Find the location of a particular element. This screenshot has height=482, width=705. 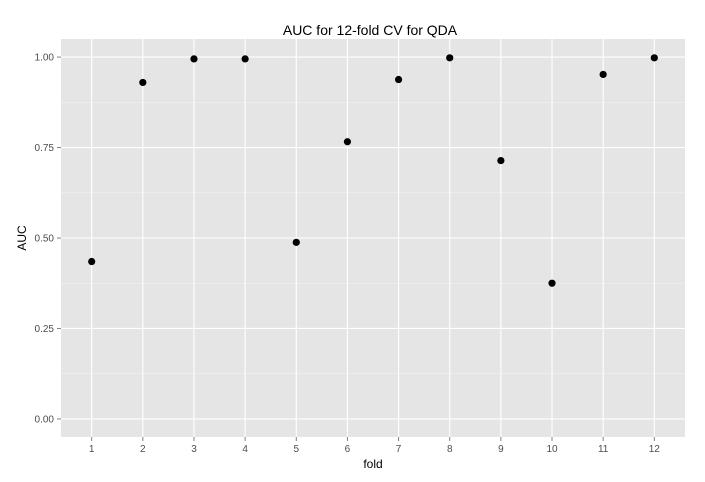

chart-title: AUC for 12-fold CV for QDA is located at coordinates (370, 30).